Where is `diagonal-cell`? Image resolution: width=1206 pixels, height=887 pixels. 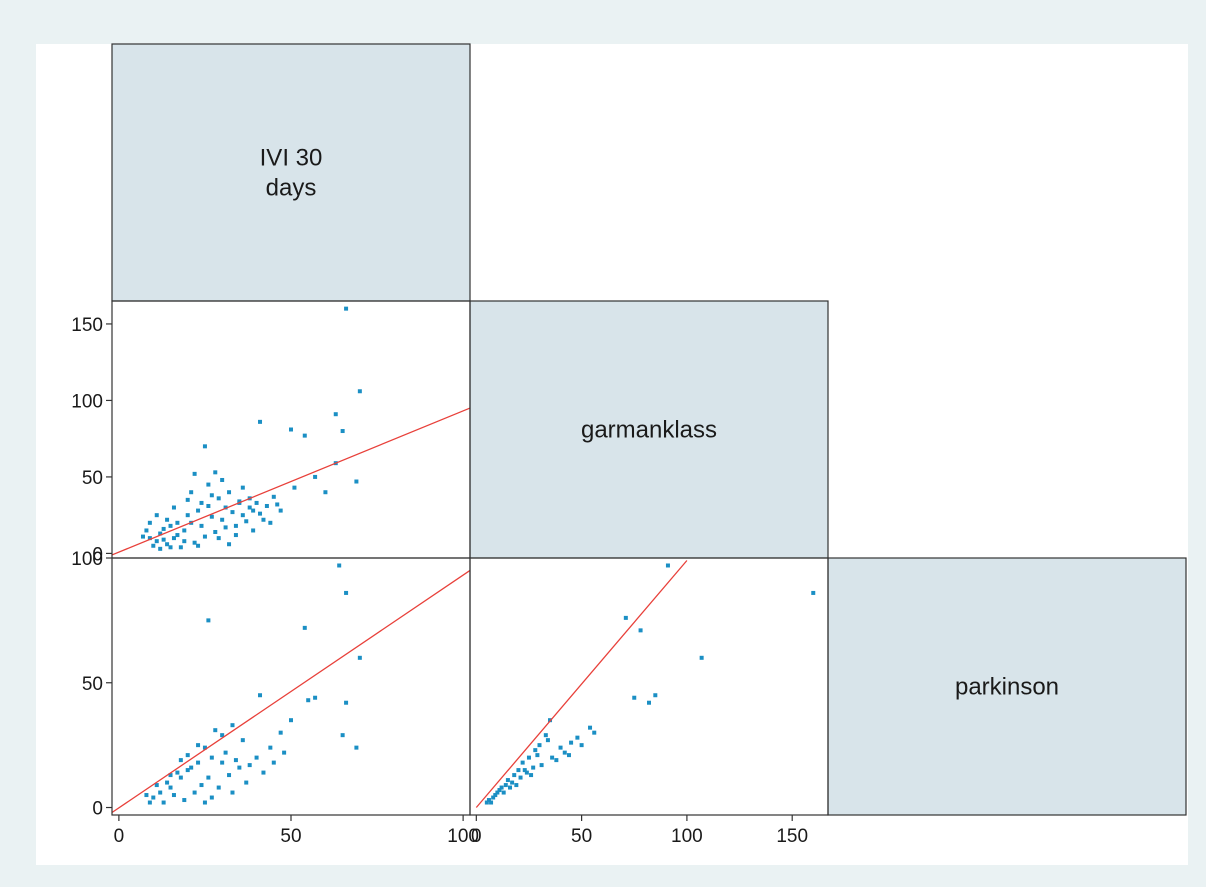 diagonal-cell is located at coordinates (291, 172).